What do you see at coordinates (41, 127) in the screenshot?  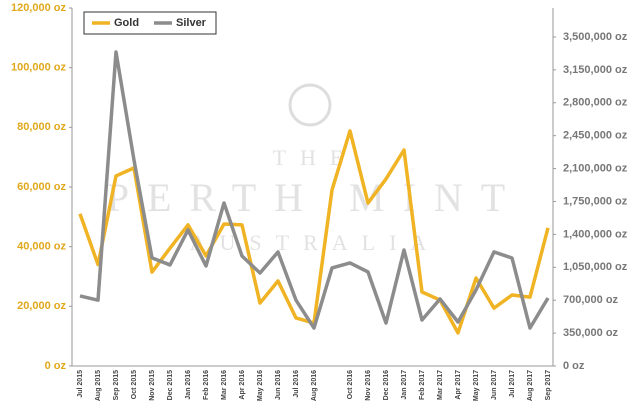 I see `y-tick-label: 80,000 oz` at bounding box center [41, 127].